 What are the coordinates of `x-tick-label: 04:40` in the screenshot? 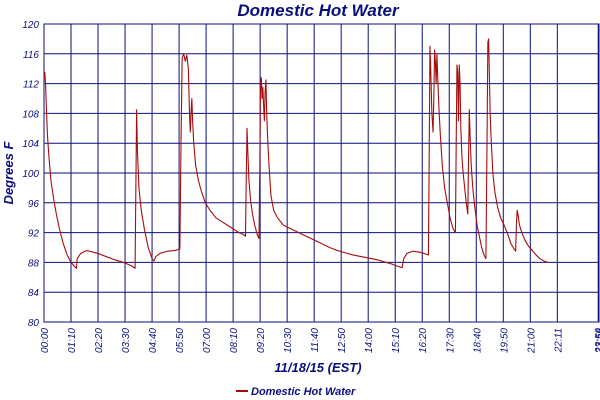 It's located at (153, 340).